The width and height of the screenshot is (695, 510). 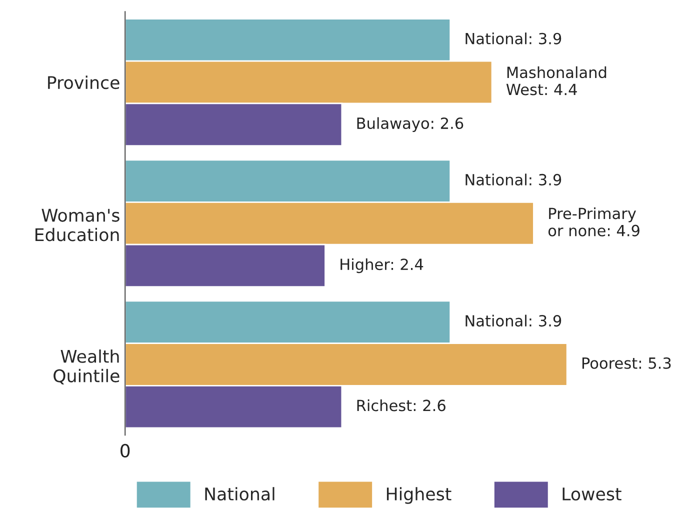 I want to click on legend-label: Lowest, so click(x=592, y=494).